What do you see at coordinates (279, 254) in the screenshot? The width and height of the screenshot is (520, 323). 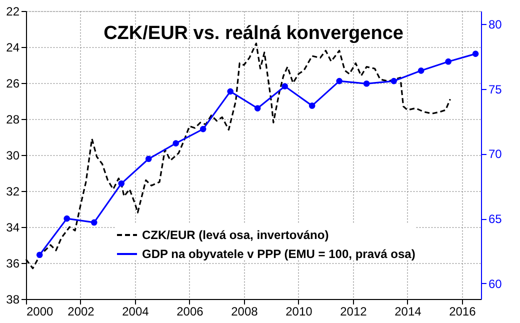 I see `legend-label: GDP na obyvatele v PPP (EMU = 100, pravá osa)` at bounding box center [279, 254].